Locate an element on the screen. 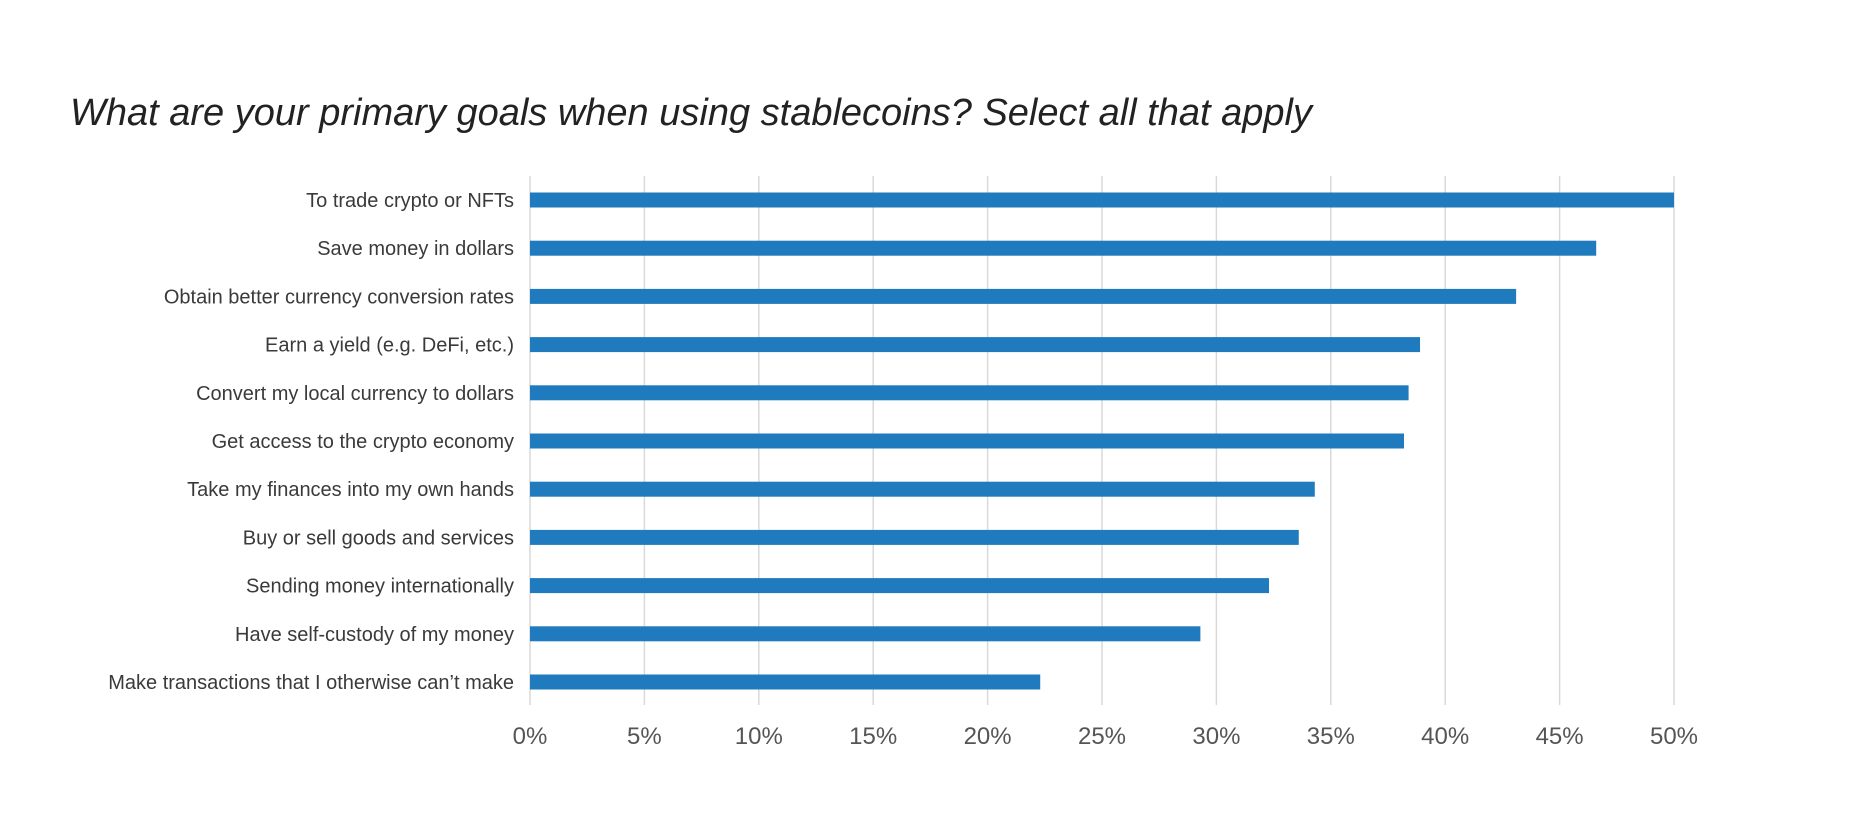  x-tick-label: 5% is located at coordinates (644, 736).